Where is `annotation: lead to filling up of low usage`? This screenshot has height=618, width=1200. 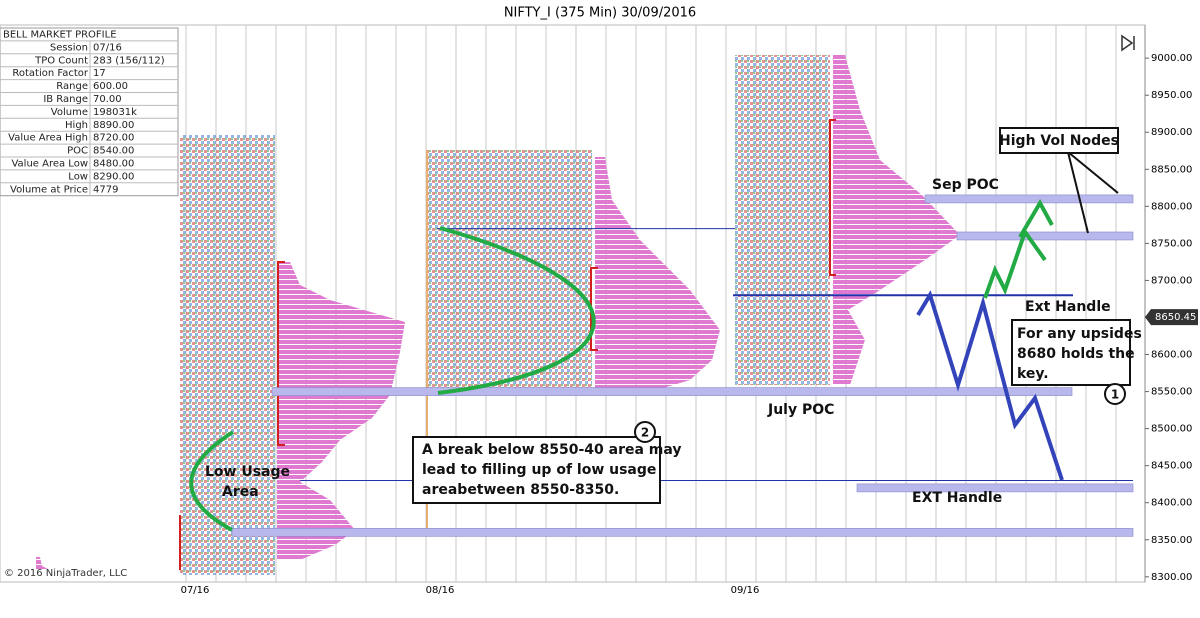
annotation: lead to filling up of low usage is located at coordinates (539, 470).